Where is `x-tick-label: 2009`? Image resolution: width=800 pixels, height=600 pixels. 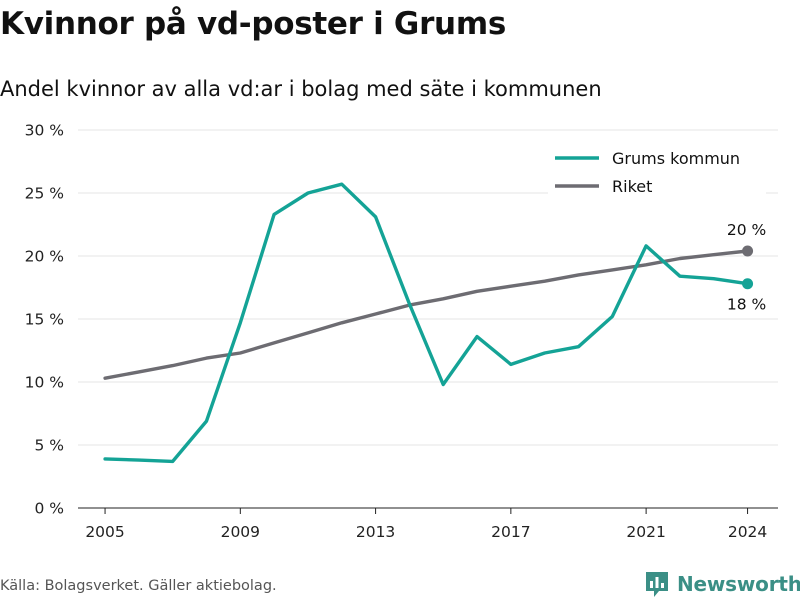
x-tick-label: 2009 is located at coordinates (240, 532).